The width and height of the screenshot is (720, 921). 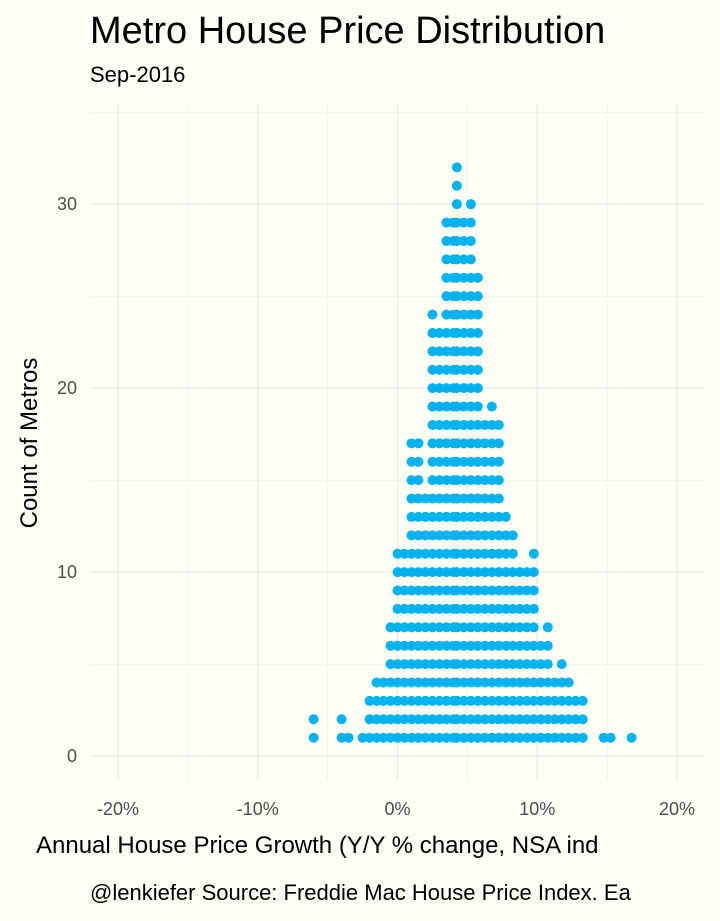 I want to click on chart-subtitle: Sep-2016, so click(x=138, y=74).